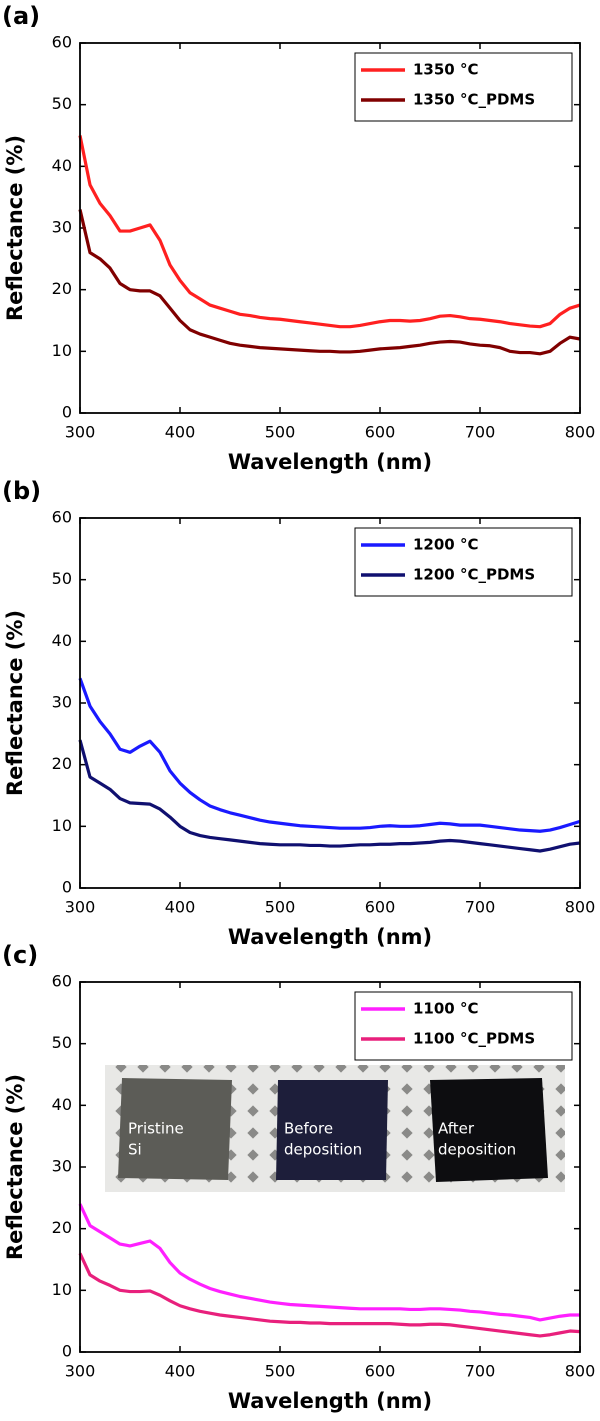 Image resolution: width=600 pixels, height=1421 pixels. Describe the element at coordinates (156, 1129) in the screenshot. I see `inset-label: Pristine` at that location.